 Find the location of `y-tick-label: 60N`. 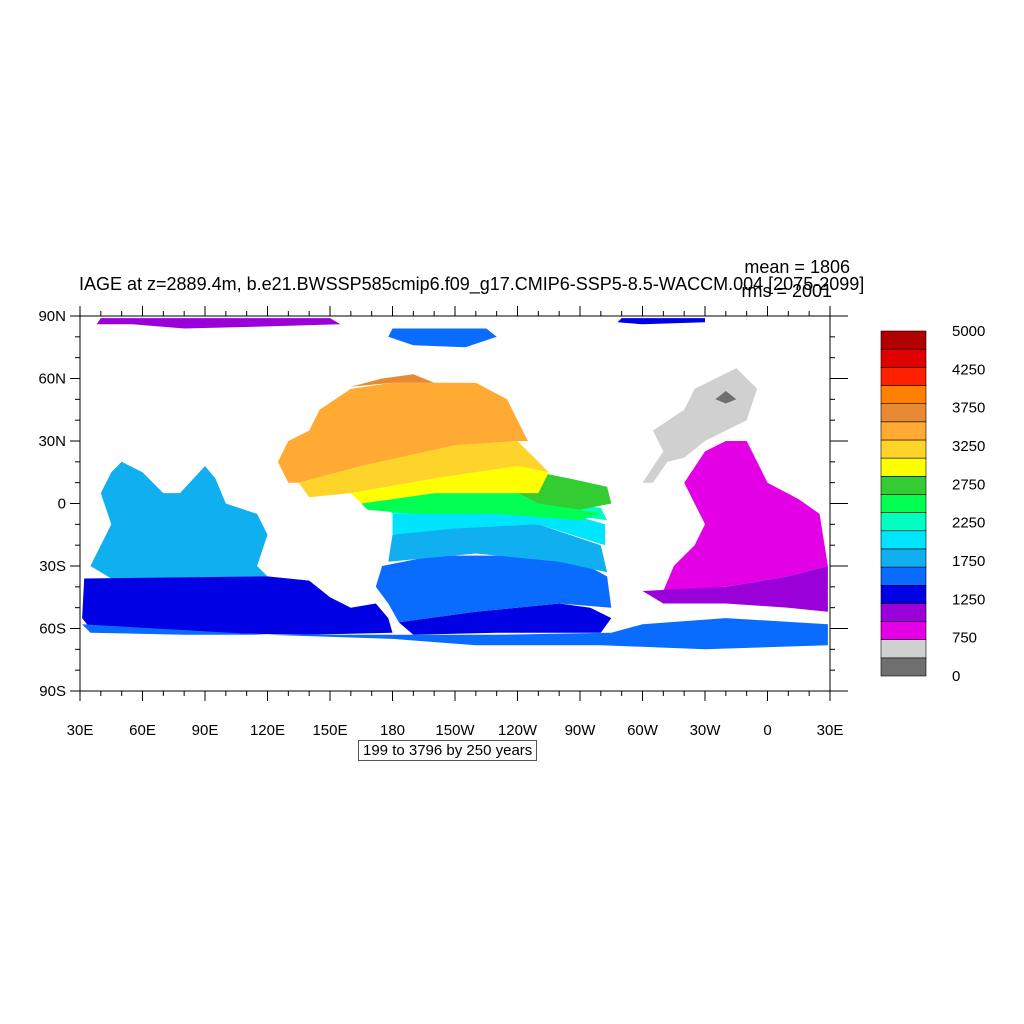

y-tick-label: 60N is located at coordinates (52, 379).